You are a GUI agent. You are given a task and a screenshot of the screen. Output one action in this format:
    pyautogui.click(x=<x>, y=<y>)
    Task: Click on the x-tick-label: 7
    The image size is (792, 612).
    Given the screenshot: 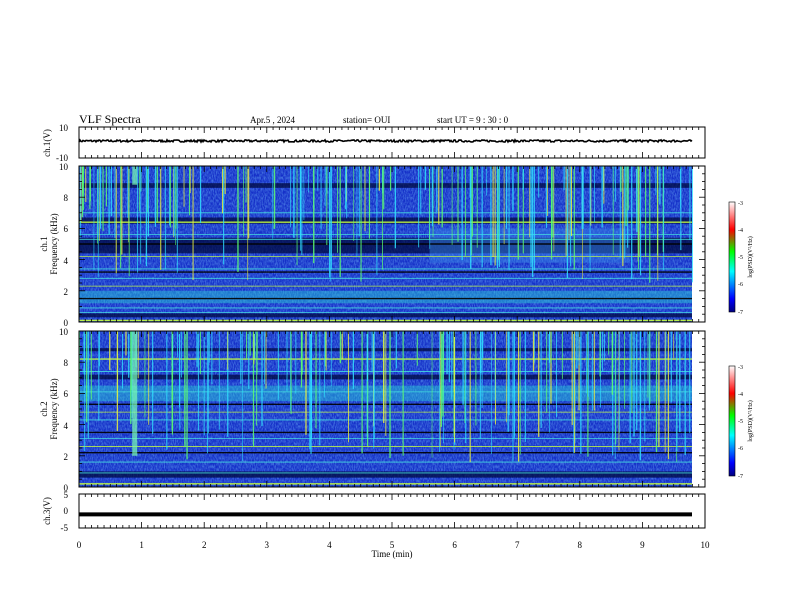 What is the action you would take?
    pyautogui.click(x=517, y=545)
    